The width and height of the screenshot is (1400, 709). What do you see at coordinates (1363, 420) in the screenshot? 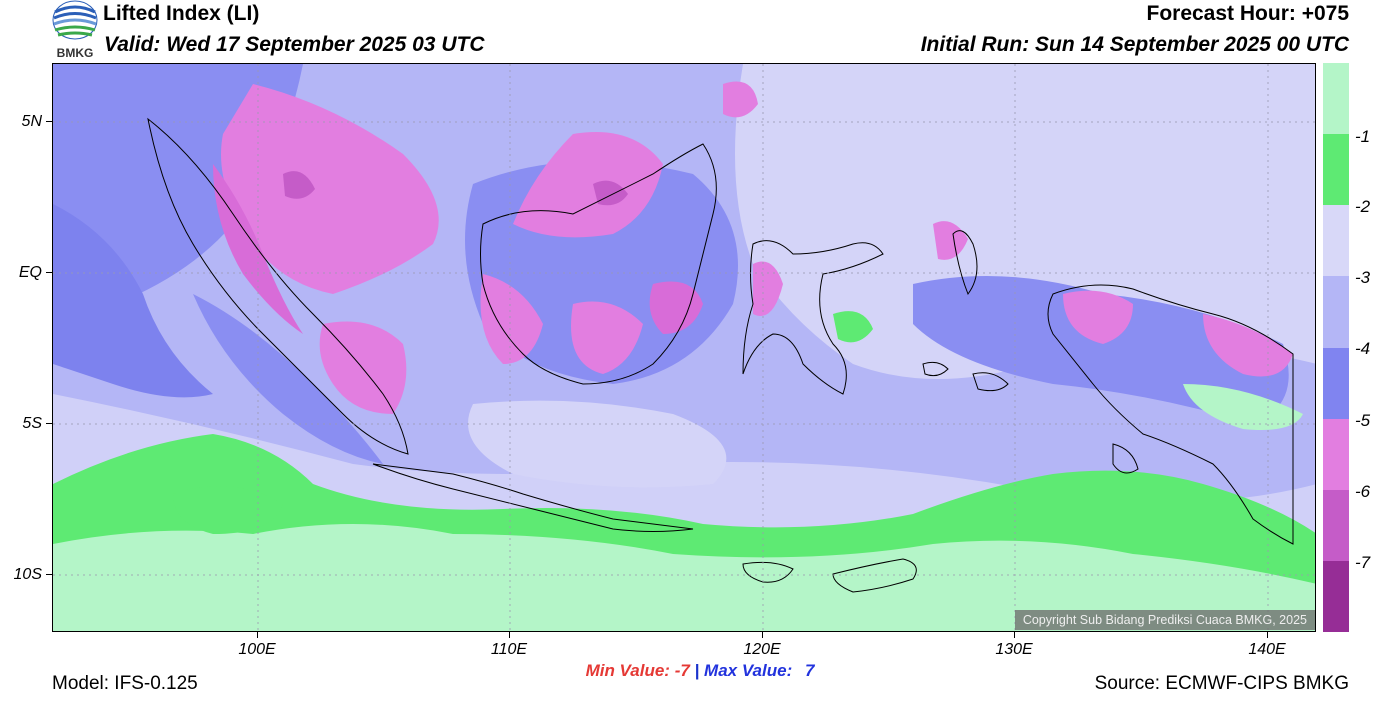
I see `colorbar-label: -5` at bounding box center [1363, 420].